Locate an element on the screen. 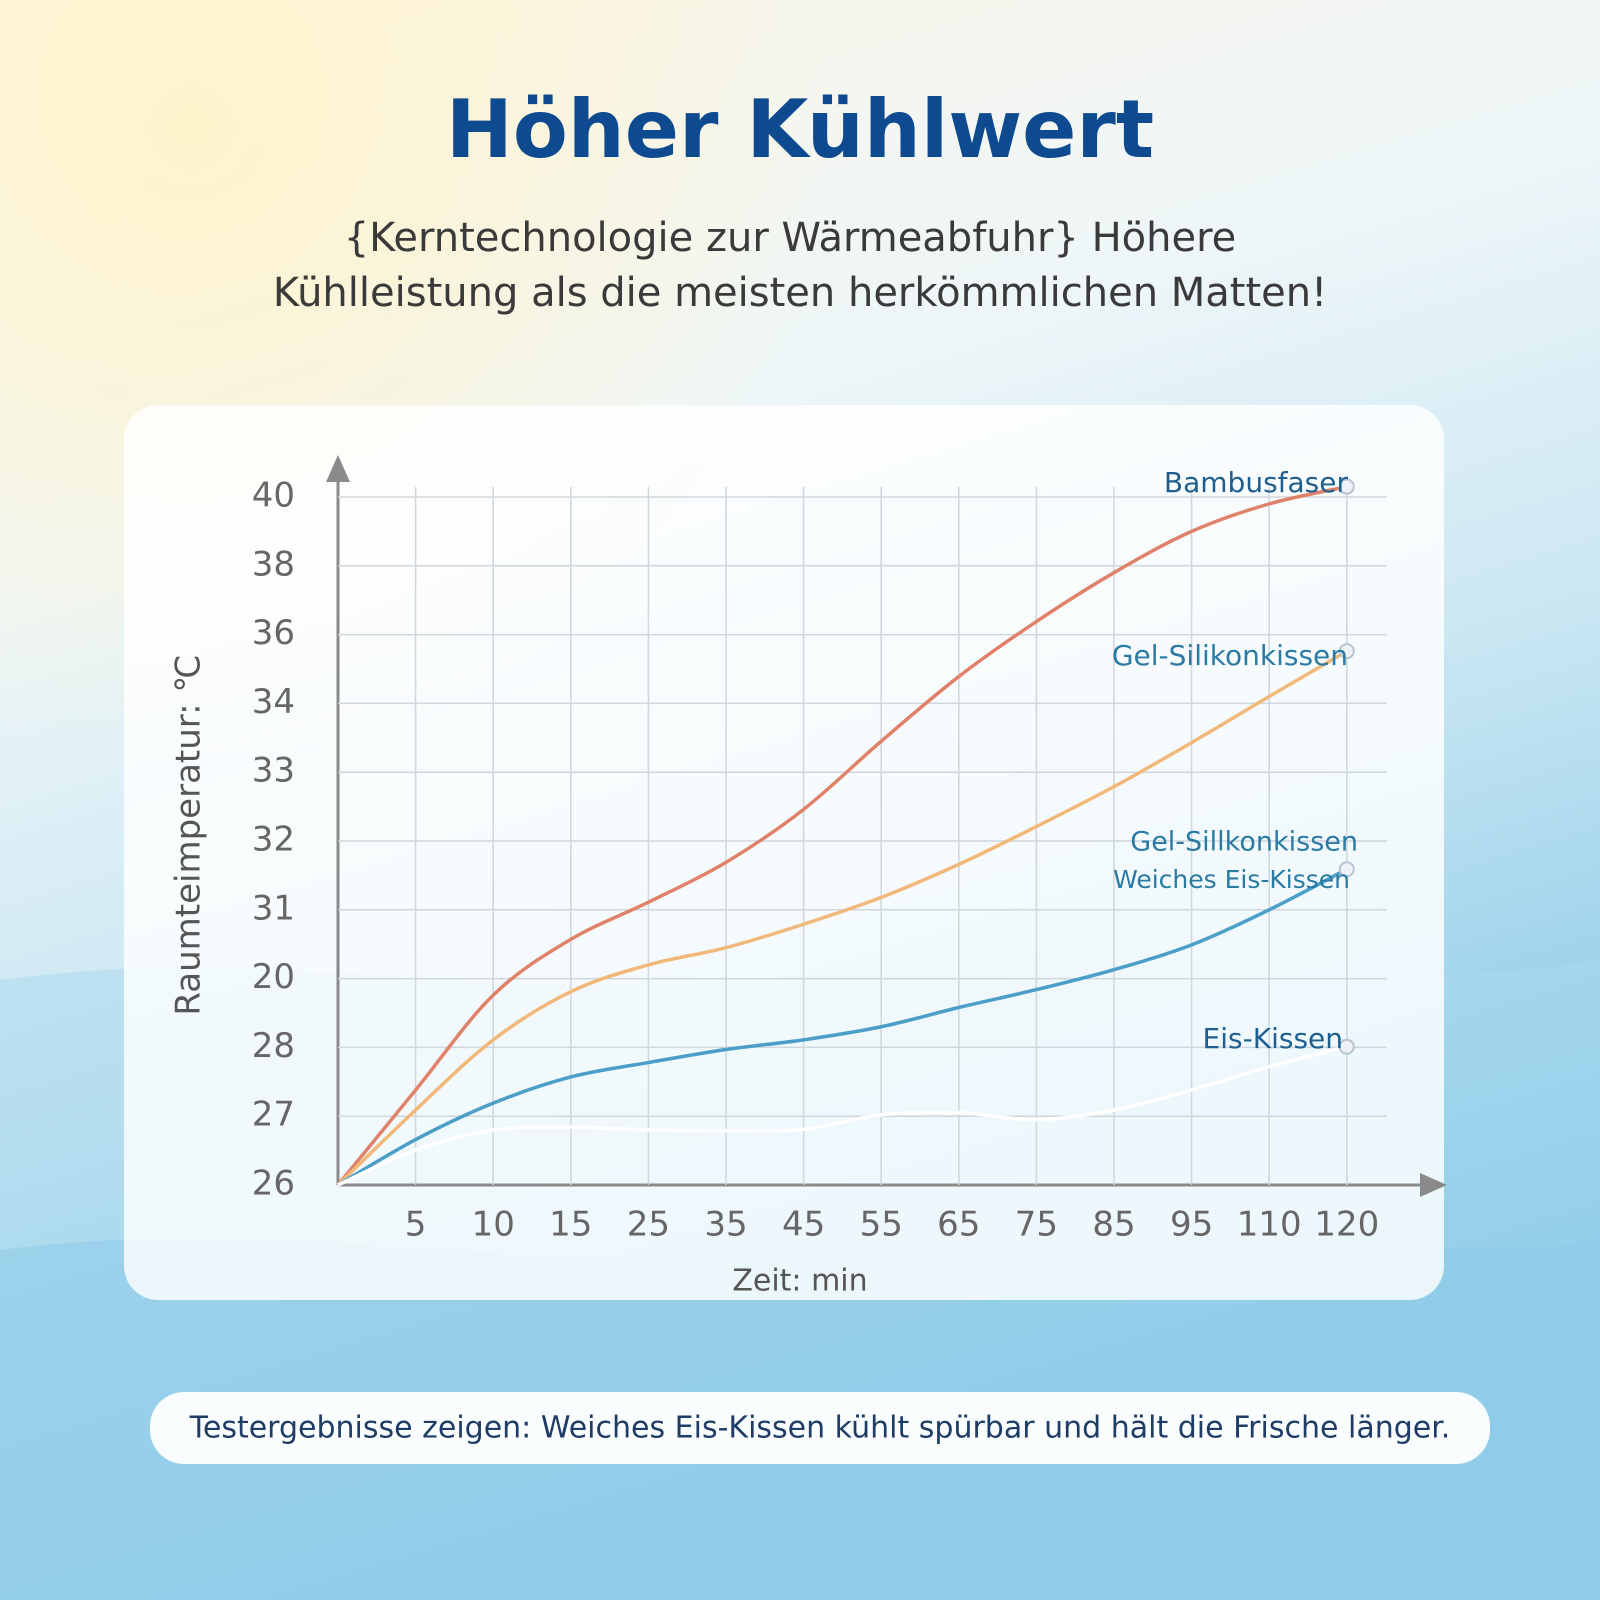 This screenshot has width=1600, height=1600. x-tick-label: 55 is located at coordinates (881, 1225).